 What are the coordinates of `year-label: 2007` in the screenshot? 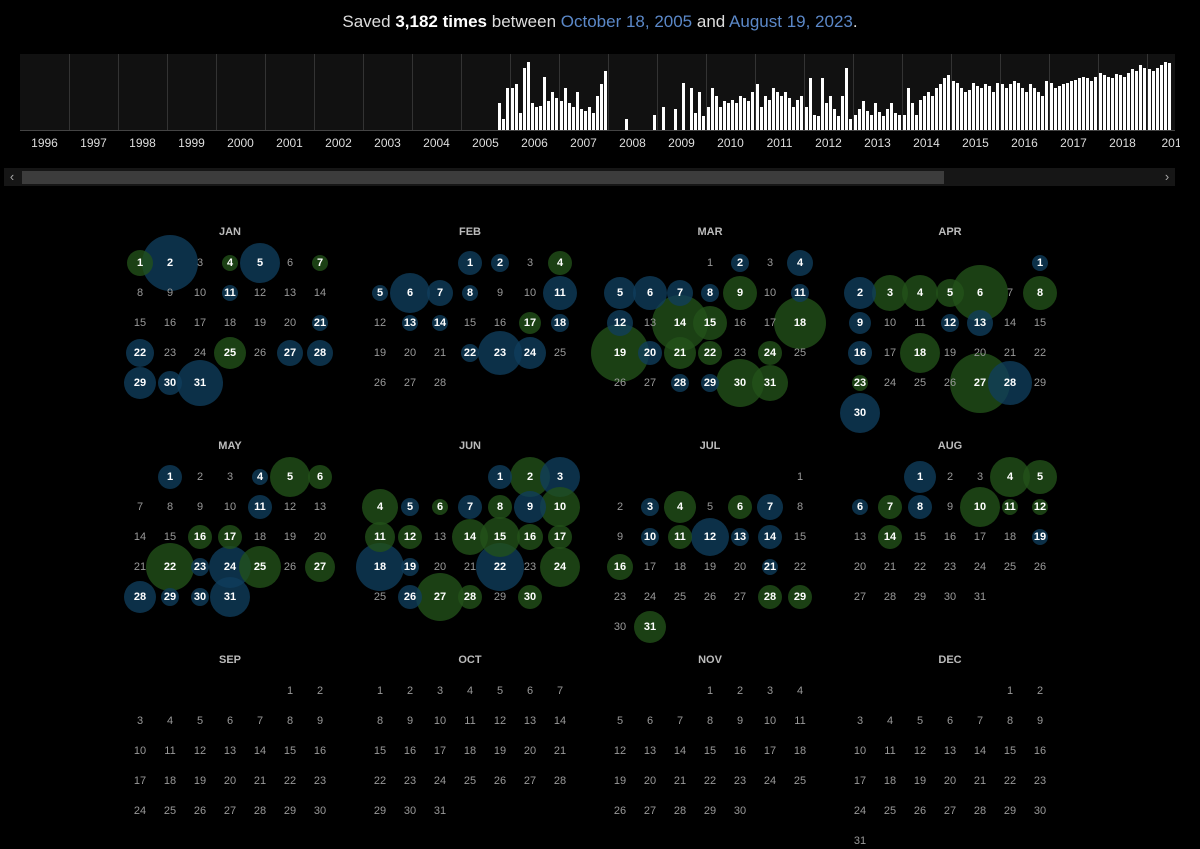 It's located at (583, 143).